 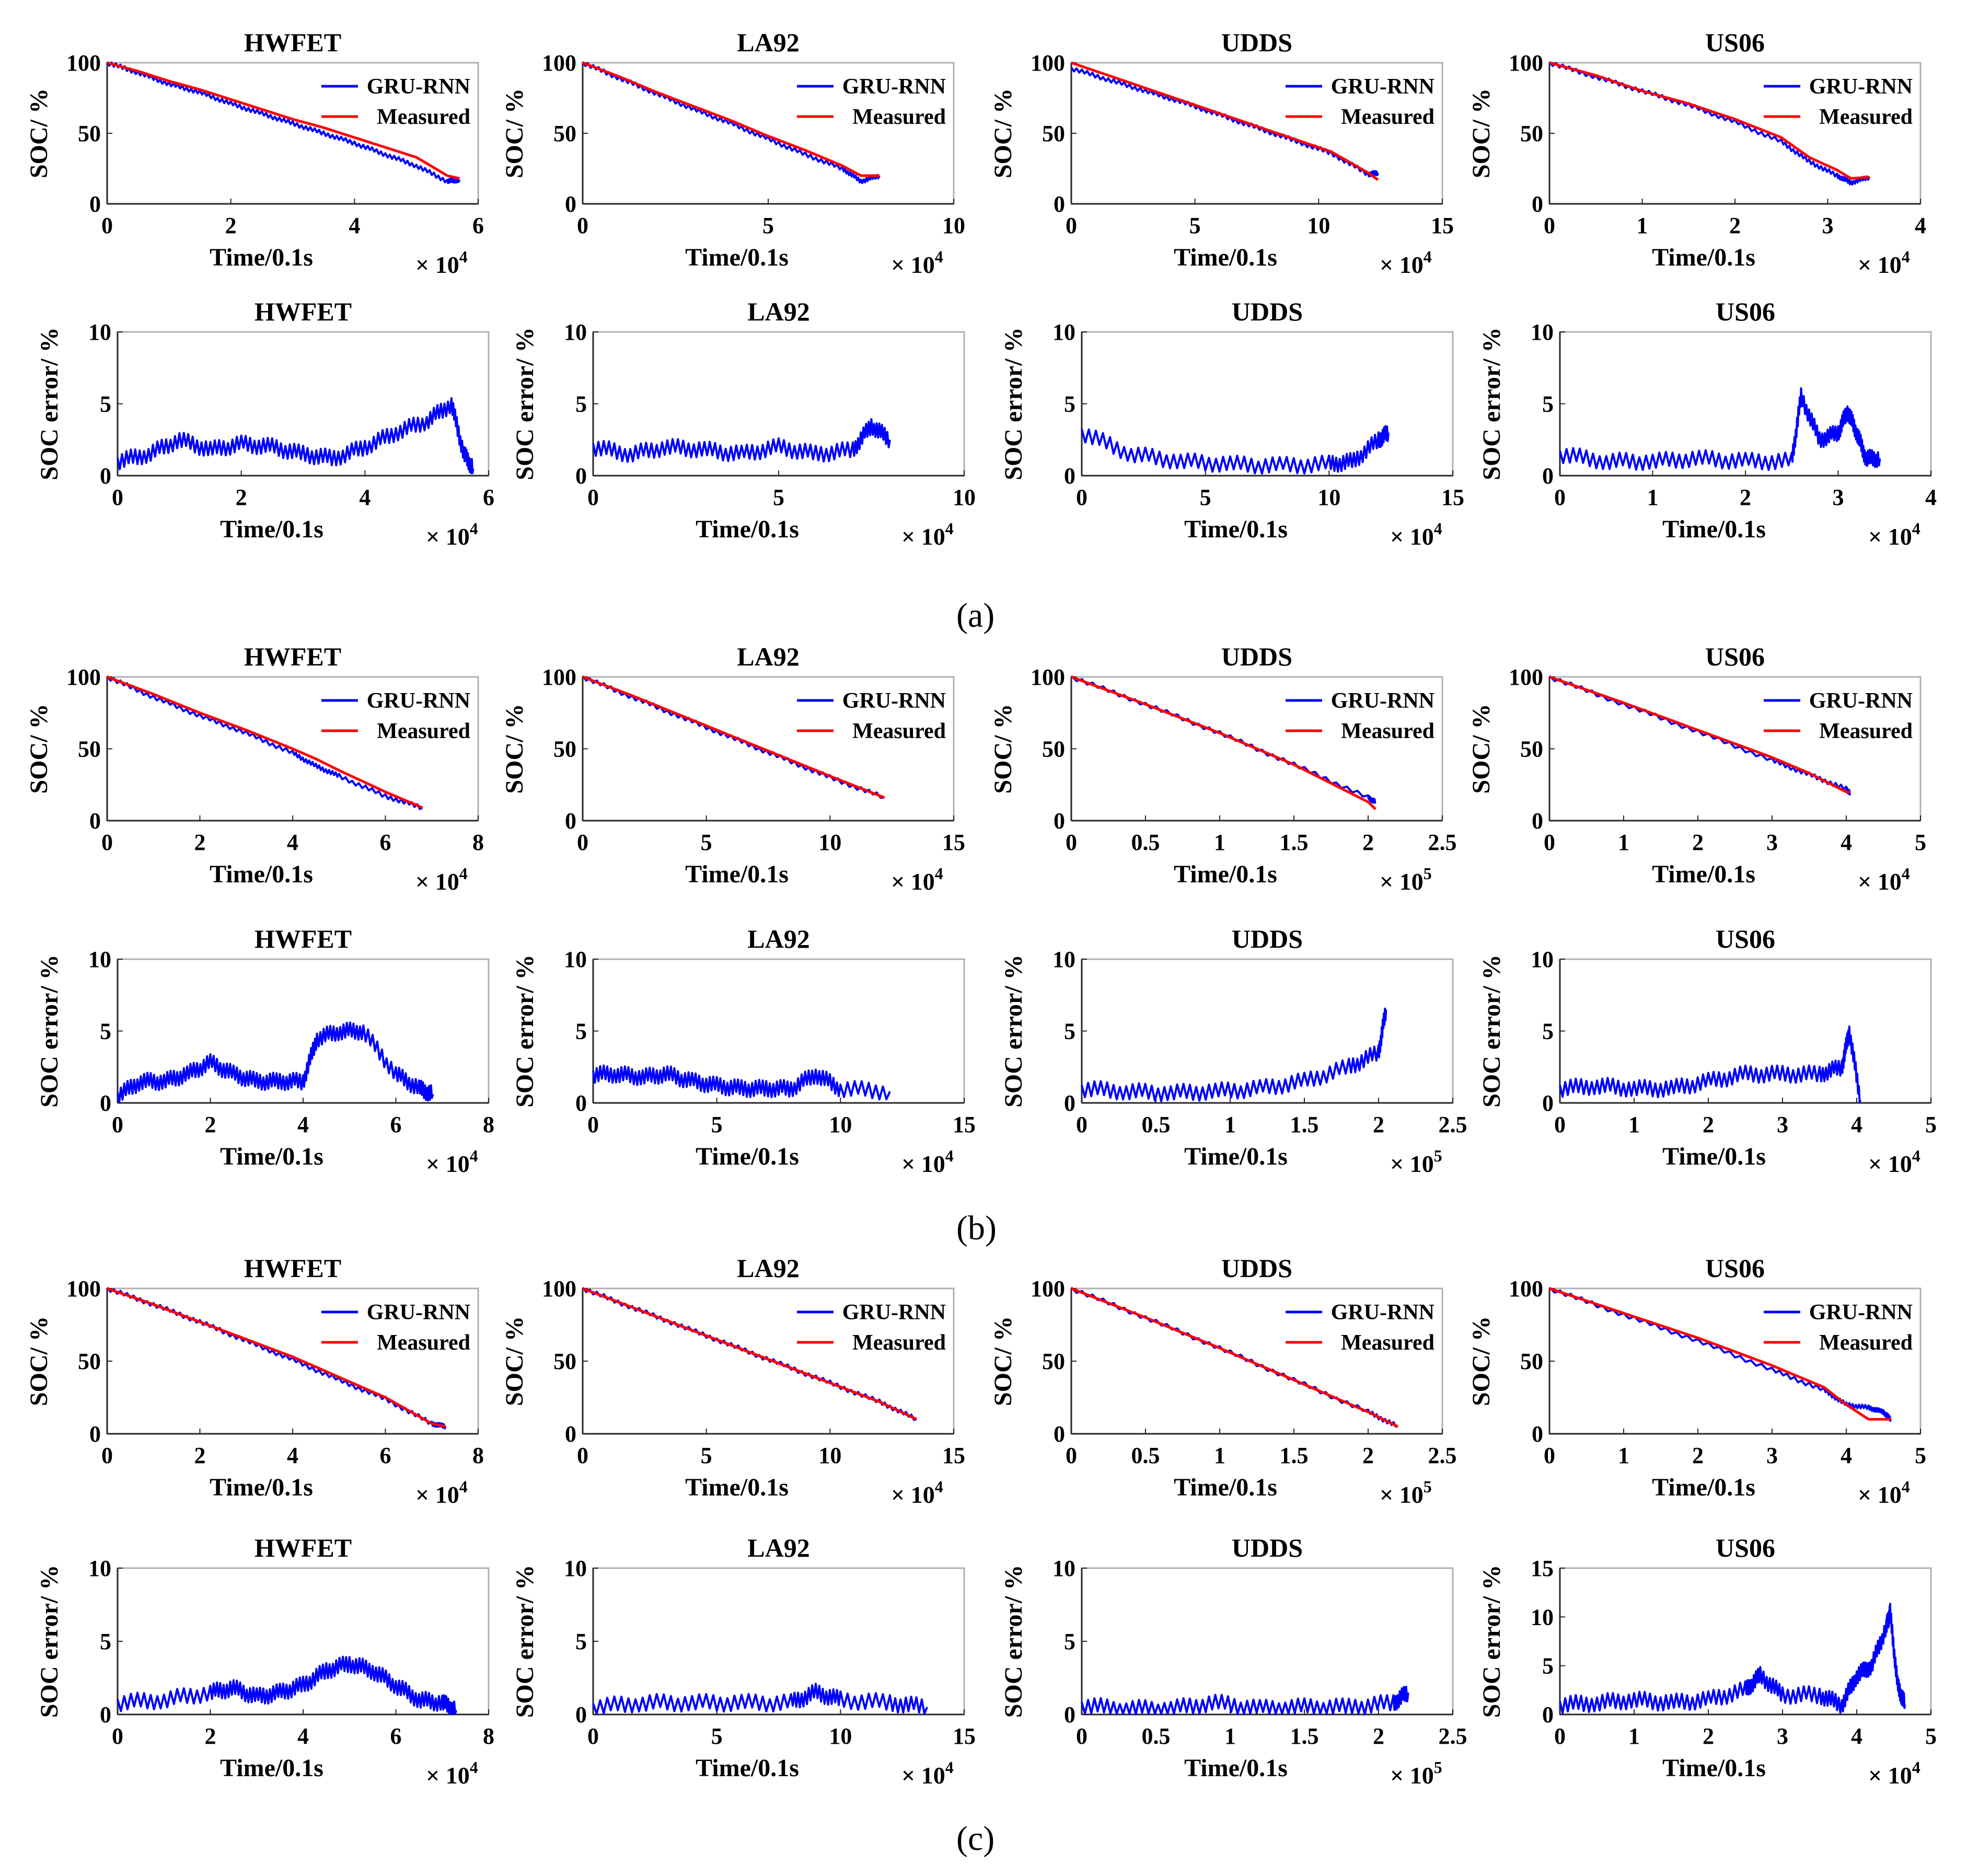 I want to click on panel-label-a: (a), so click(x=975, y=615).